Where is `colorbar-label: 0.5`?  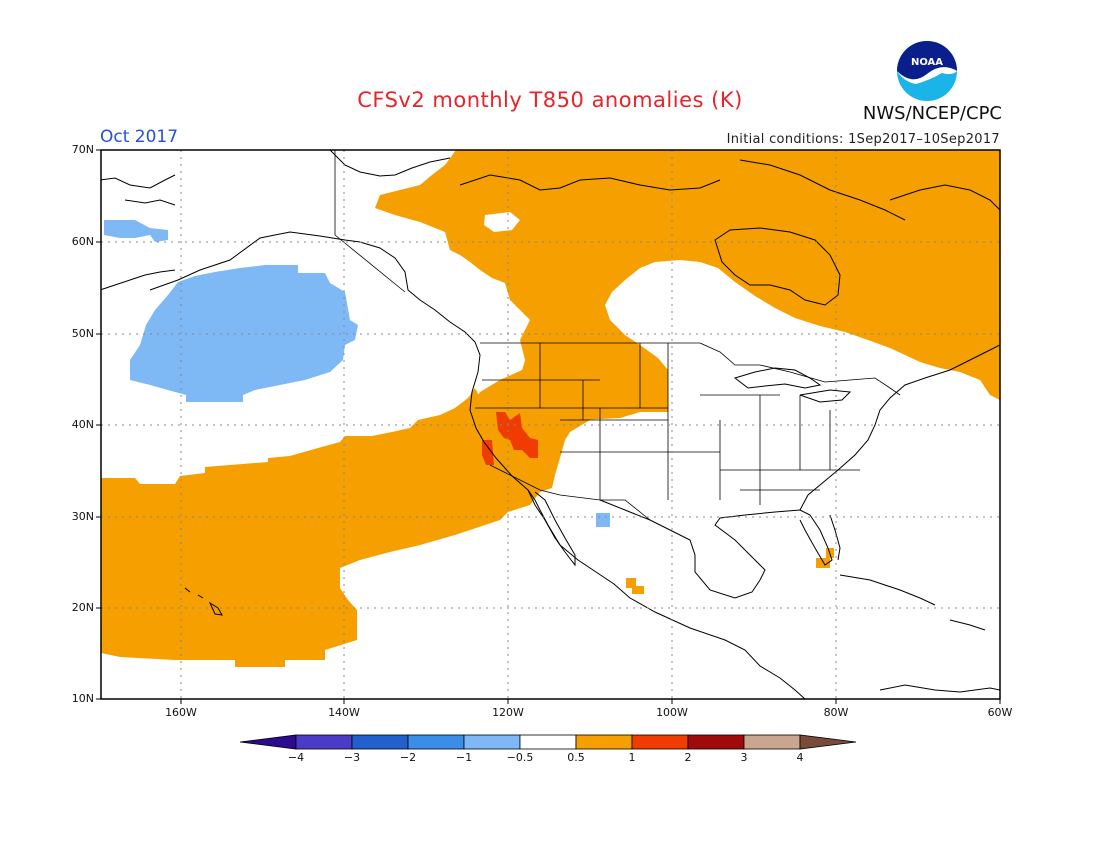
colorbar-label: 0.5 is located at coordinates (576, 757).